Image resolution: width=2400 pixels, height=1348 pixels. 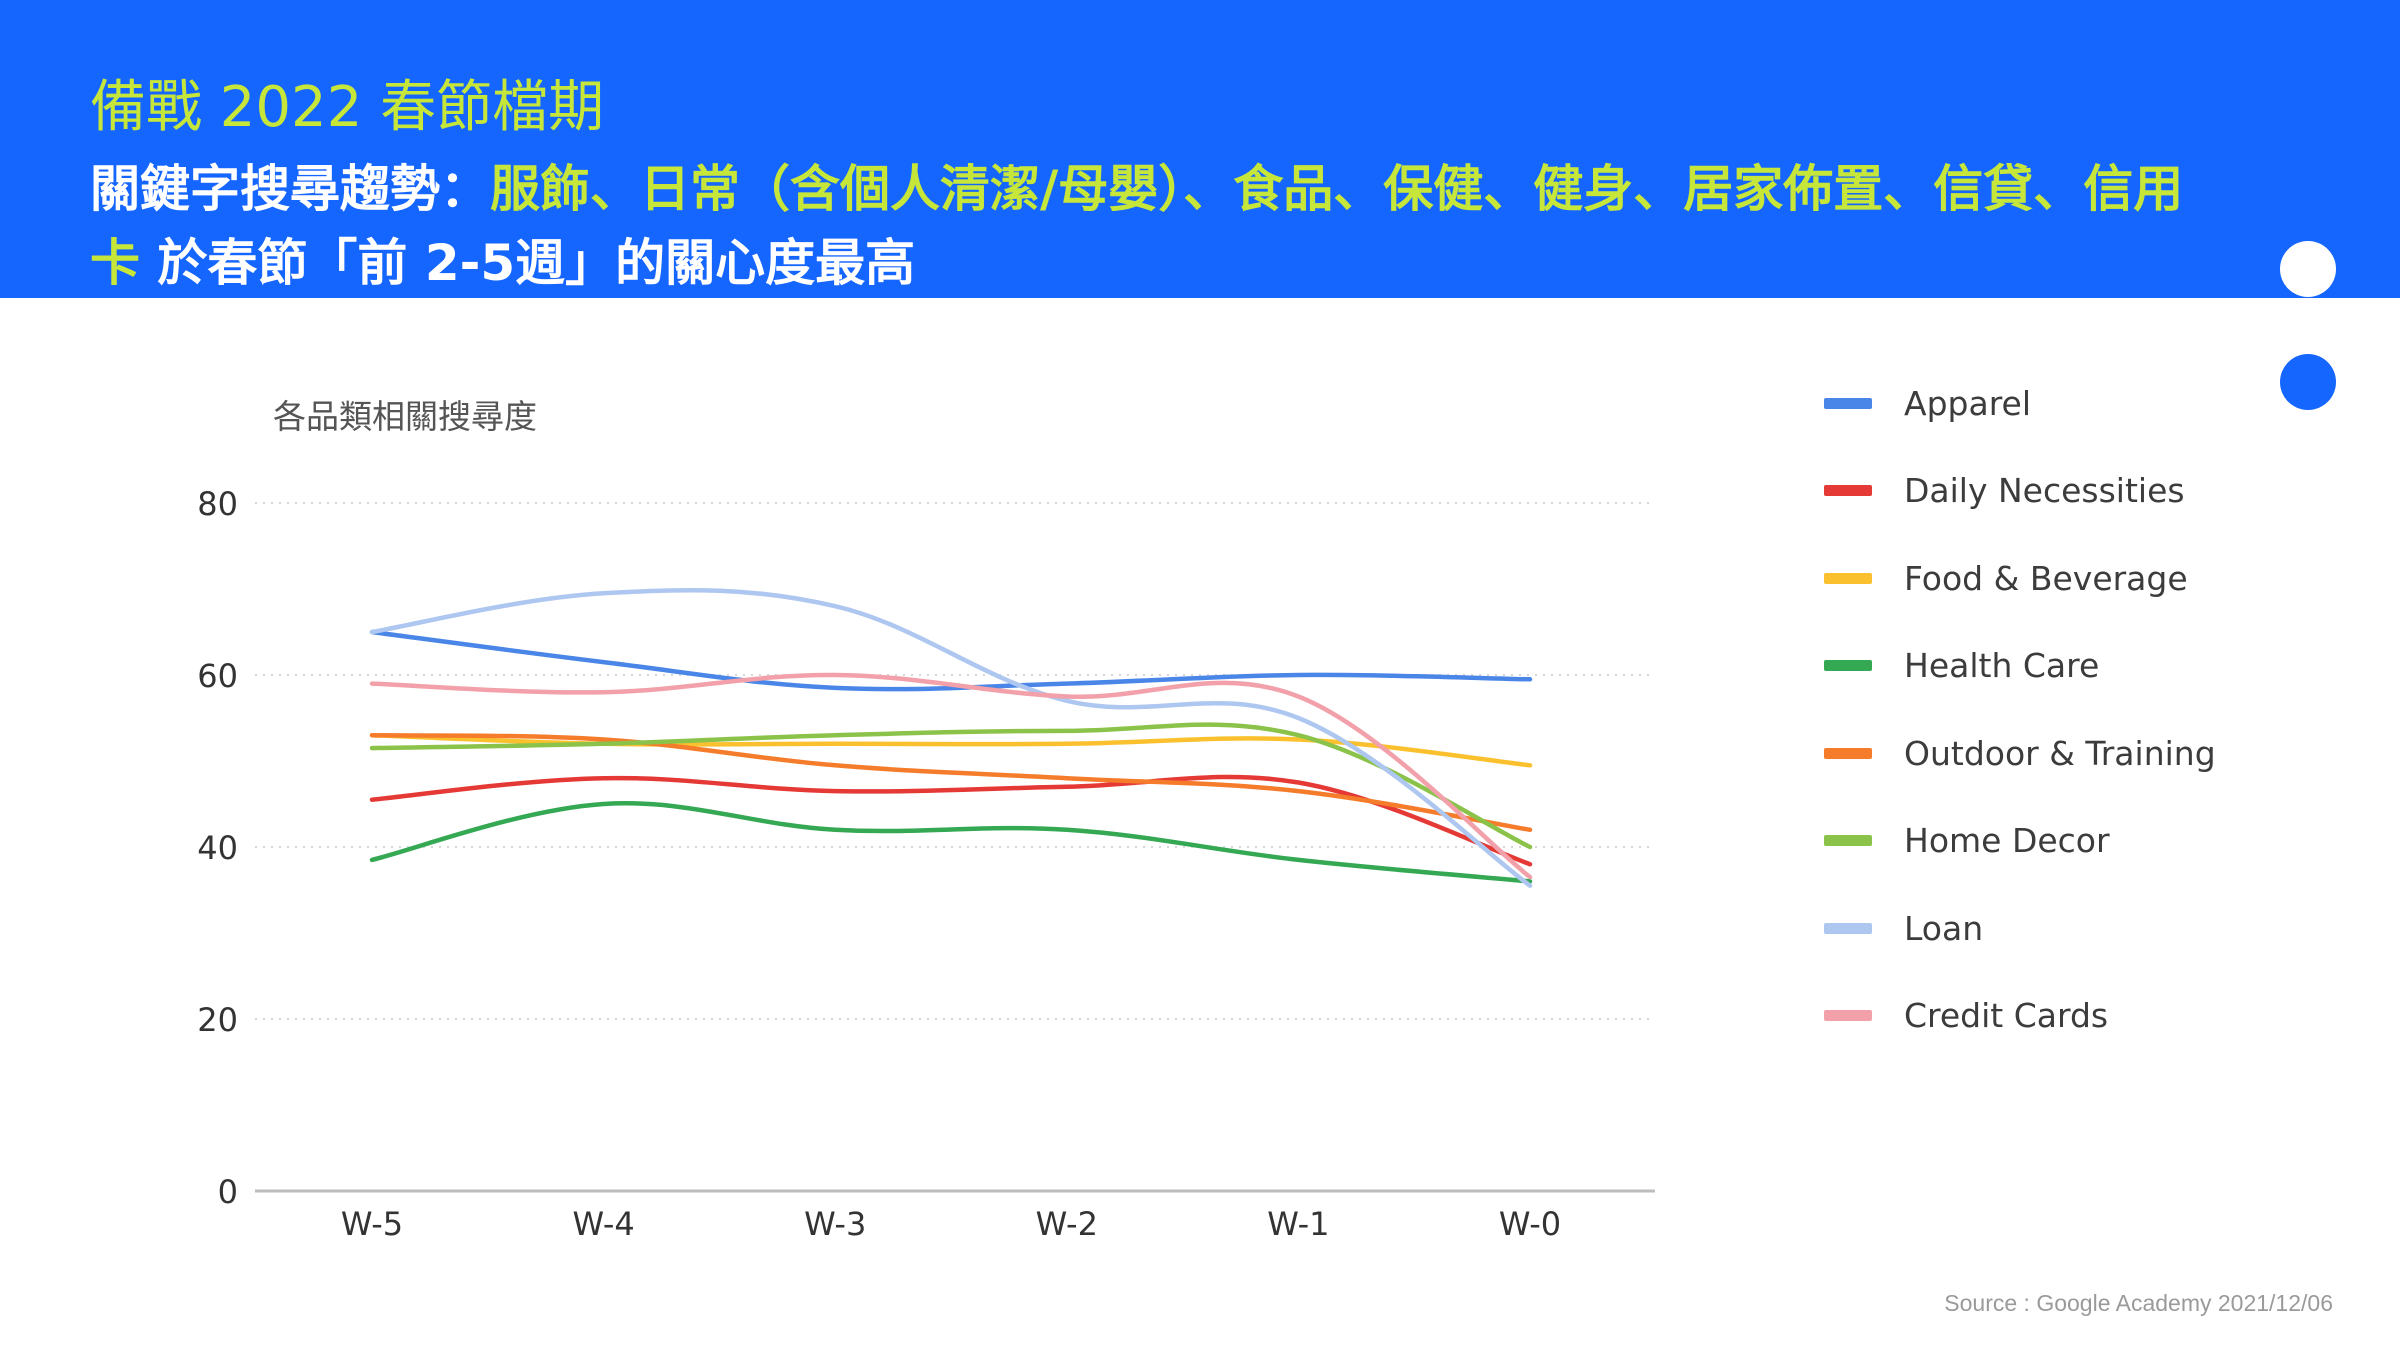 What do you see at coordinates (217, 848) in the screenshot?
I see `y-tick-label: 40` at bounding box center [217, 848].